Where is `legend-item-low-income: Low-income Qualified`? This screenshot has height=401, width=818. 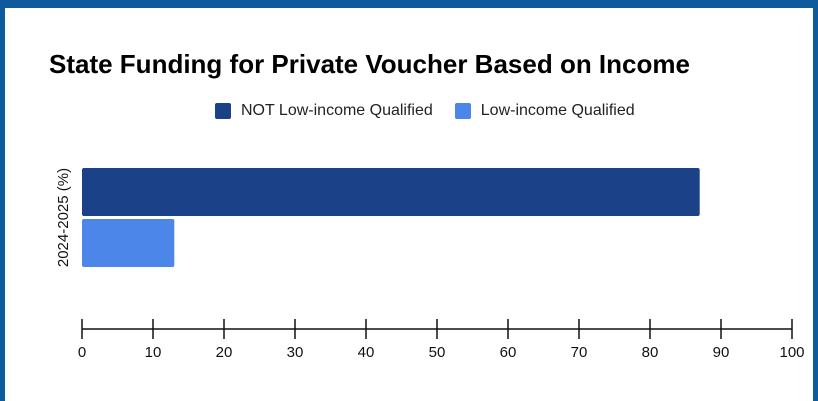 legend-item-low-income: Low-income Qualified is located at coordinates (544, 111).